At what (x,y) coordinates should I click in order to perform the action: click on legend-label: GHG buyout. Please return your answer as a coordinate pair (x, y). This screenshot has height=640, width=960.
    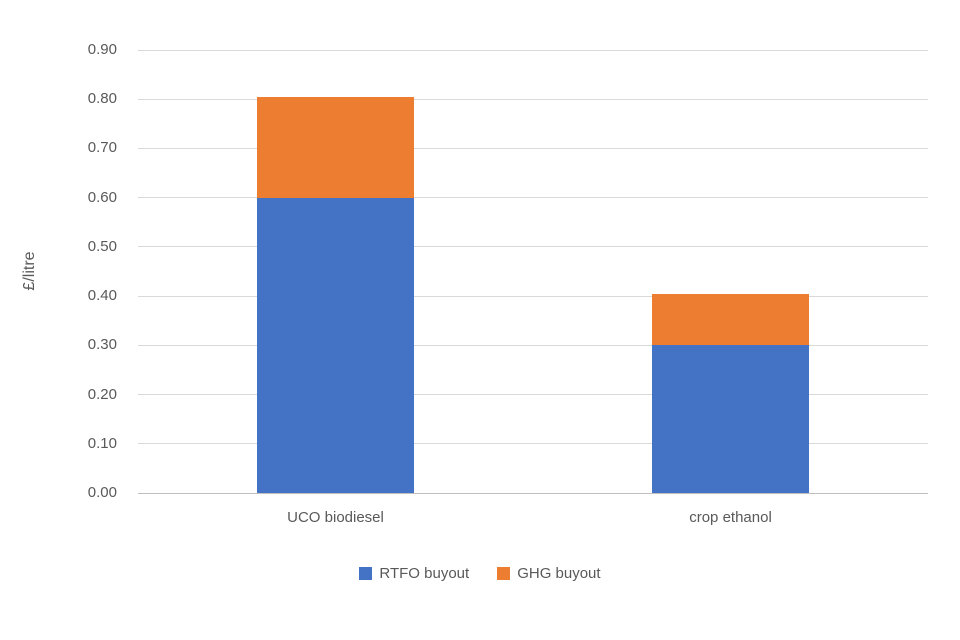
    Looking at the image, I should click on (559, 573).